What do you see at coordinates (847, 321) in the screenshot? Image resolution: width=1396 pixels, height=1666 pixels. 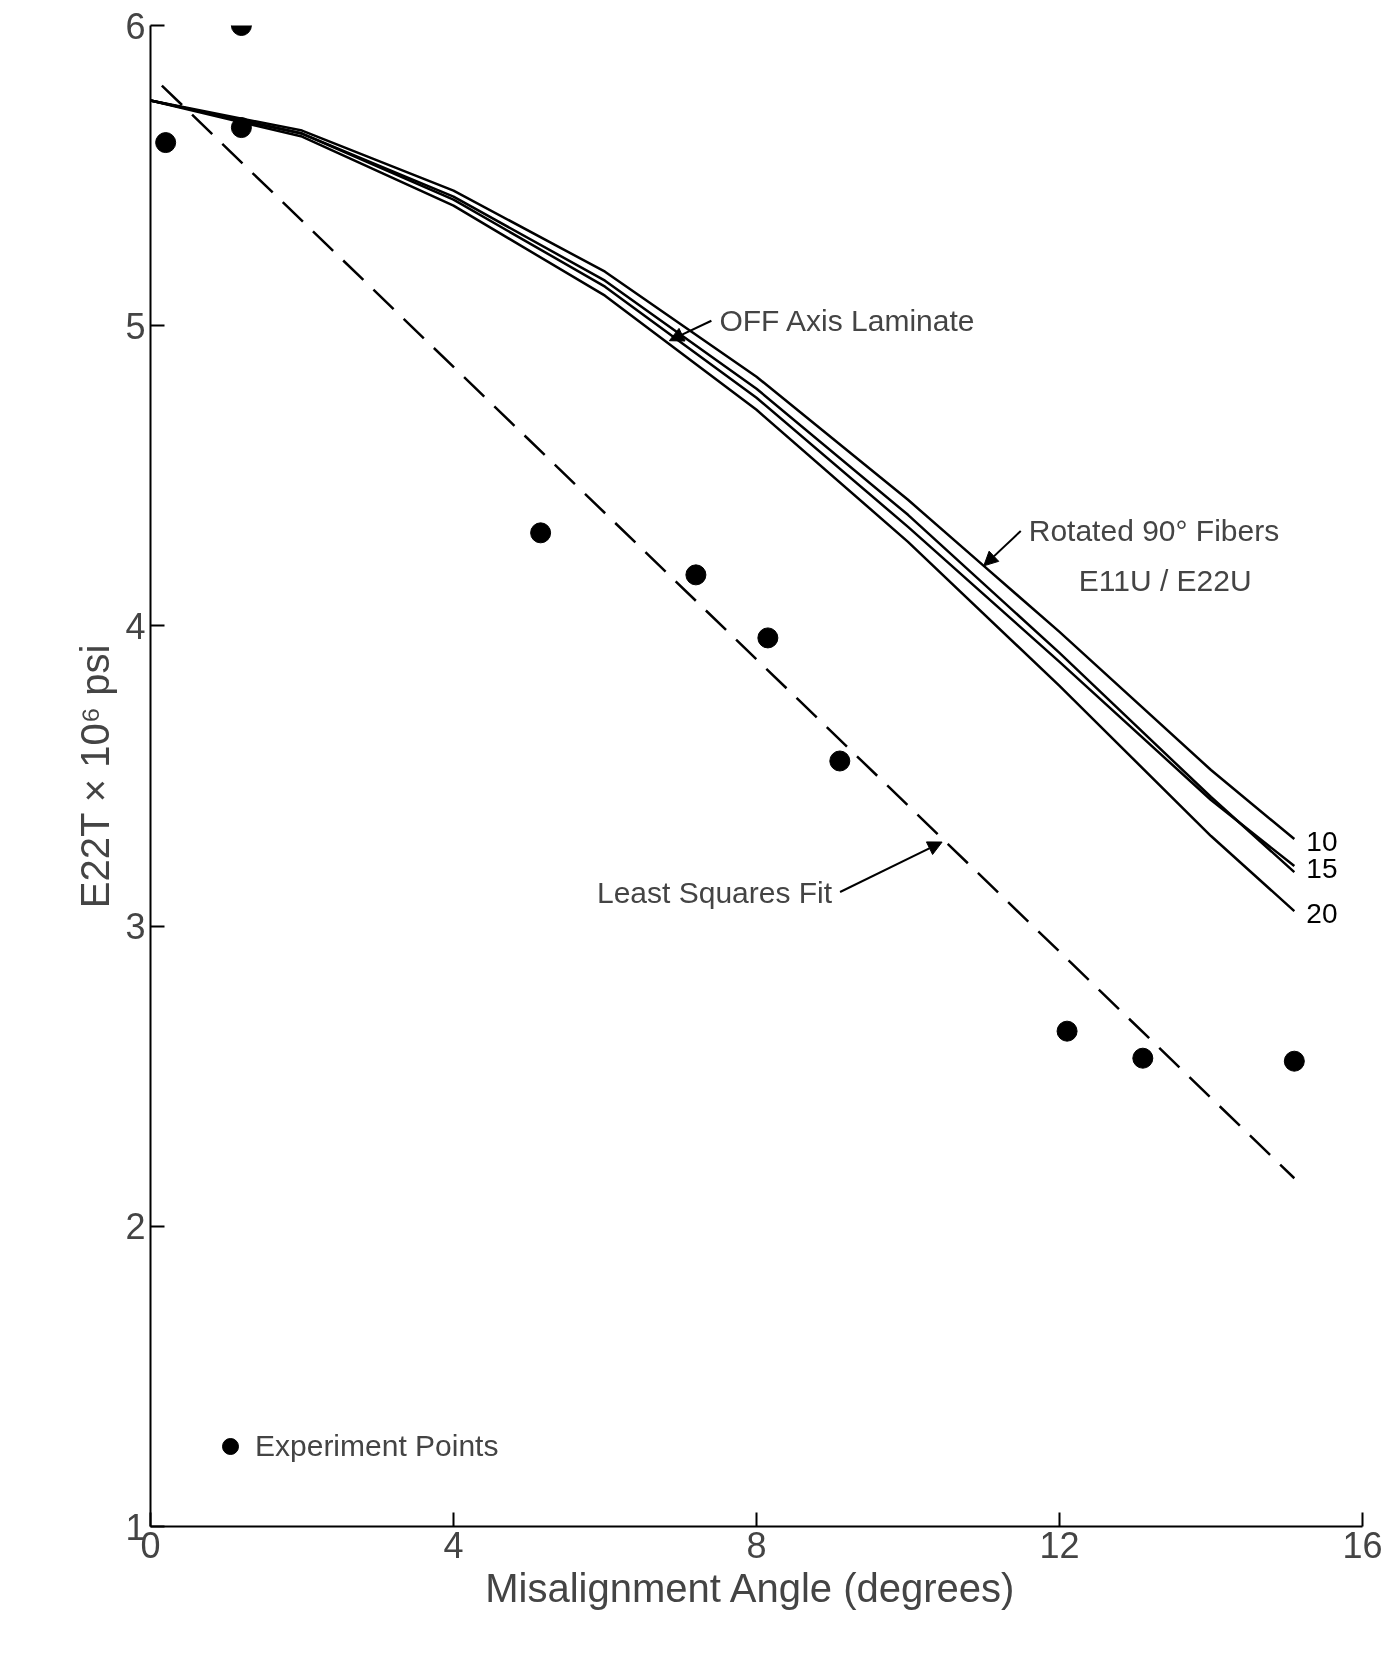 I see `annotation: OFF Axis Laminate` at bounding box center [847, 321].